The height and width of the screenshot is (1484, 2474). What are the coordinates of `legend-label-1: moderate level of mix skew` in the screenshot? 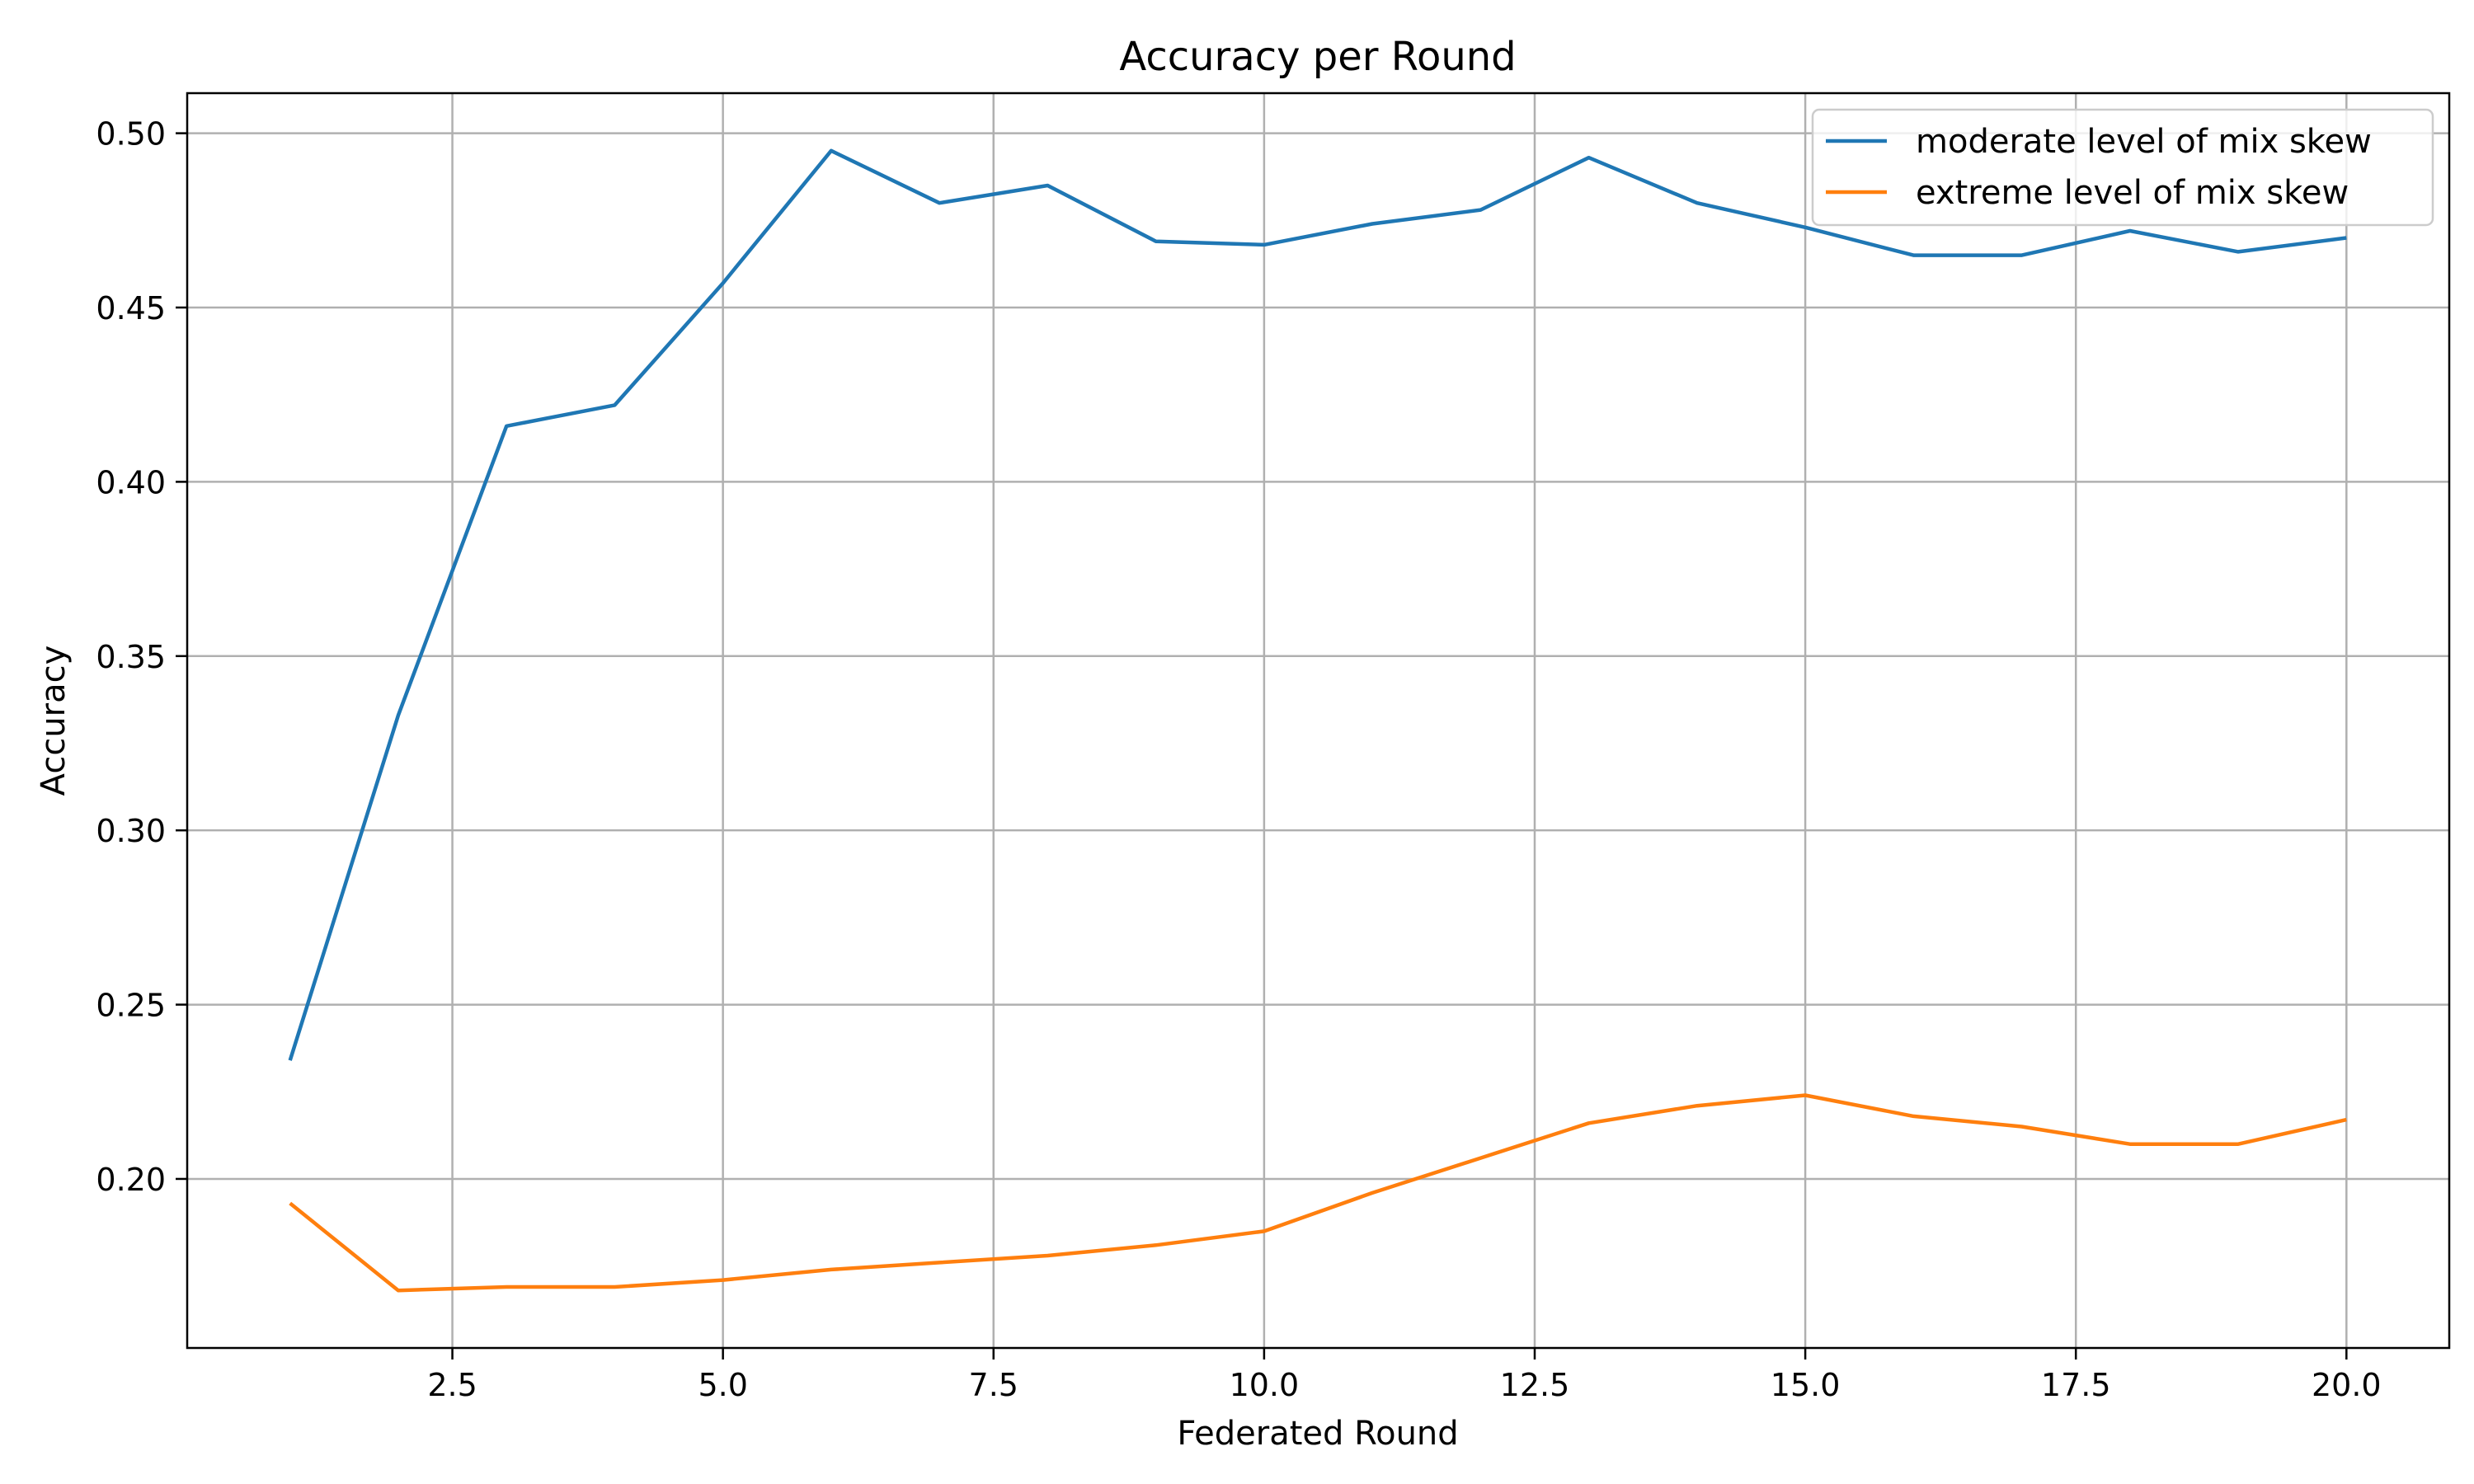 It's located at (2144, 142).